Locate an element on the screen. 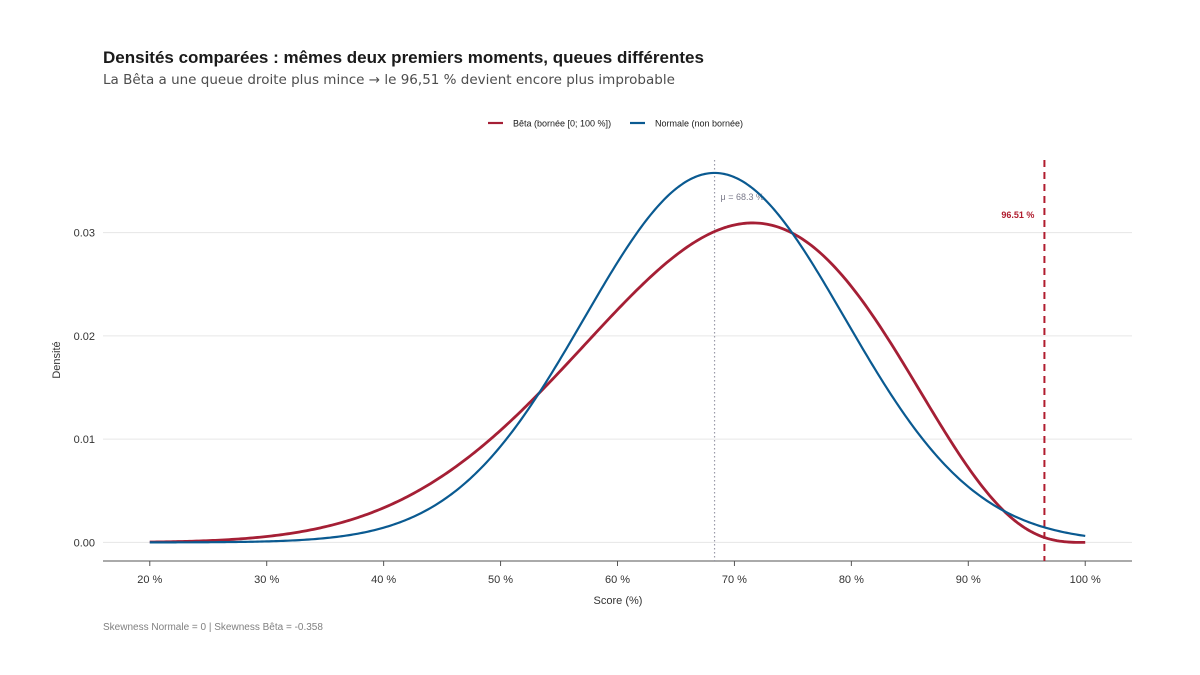 This screenshot has width=1200, height=675. y-tick-label: 0.03 is located at coordinates (84, 234).